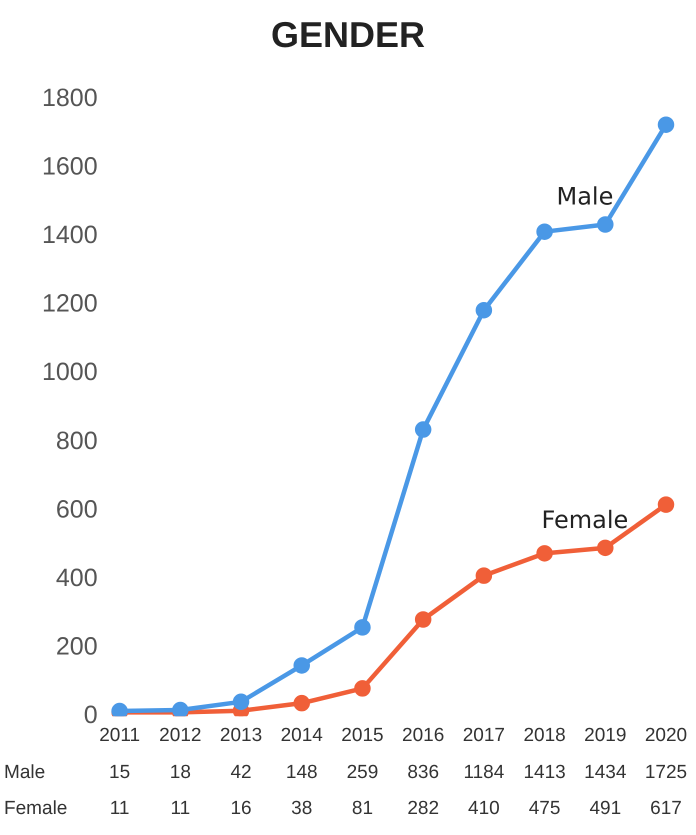  What do you see at coordinates (666, 735) in the screenshot?
I see `x-tick-label: 2020` at bounding box center [666, 735].